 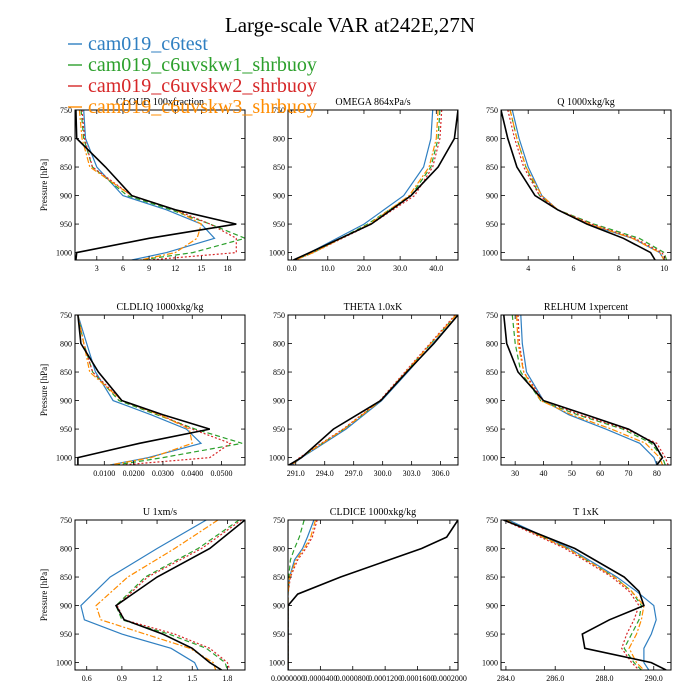 What do you see at coordinates (202, 86) in the screenshot?
I see `legend-label: cam019_c6uvskw2_shrbuoy` at bounding box center [202, 86].